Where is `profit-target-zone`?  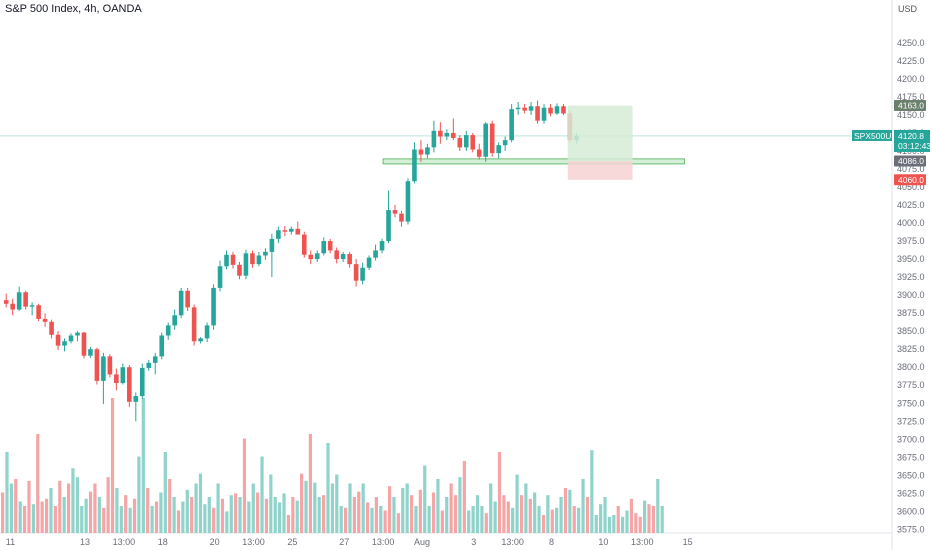
profit-target-zone is located at coordinates (600, 133).